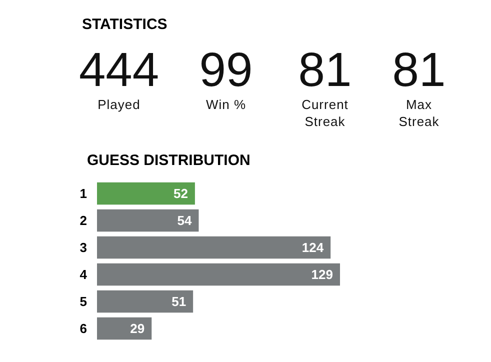 Image resolution: width=491 pixels, height=362 pixels. Describe the element at coordinates (179, 301) in the screenshot. I see `data-label: 51` at that location.